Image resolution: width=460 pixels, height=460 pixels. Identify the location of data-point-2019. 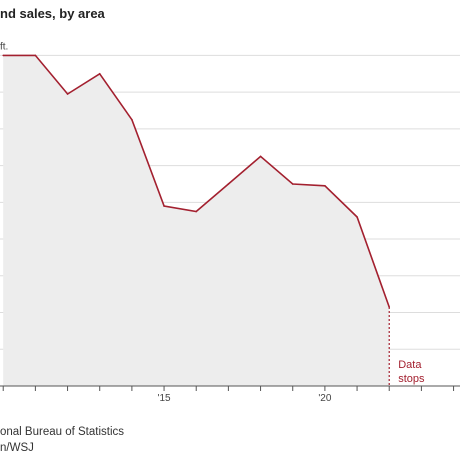
(292, 184).